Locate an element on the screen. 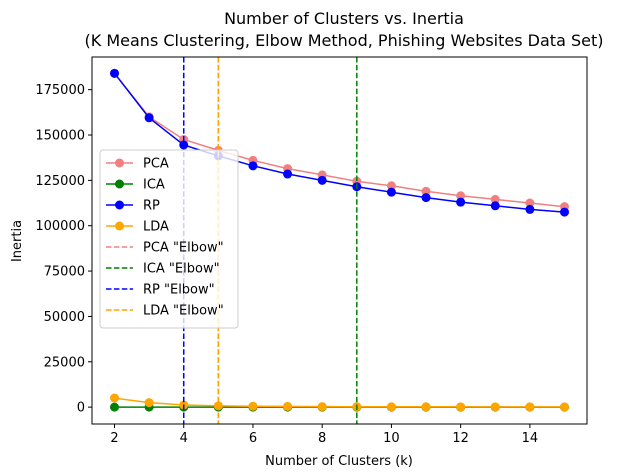  x-tick-label: 2 is located at coordinates (114, 438).